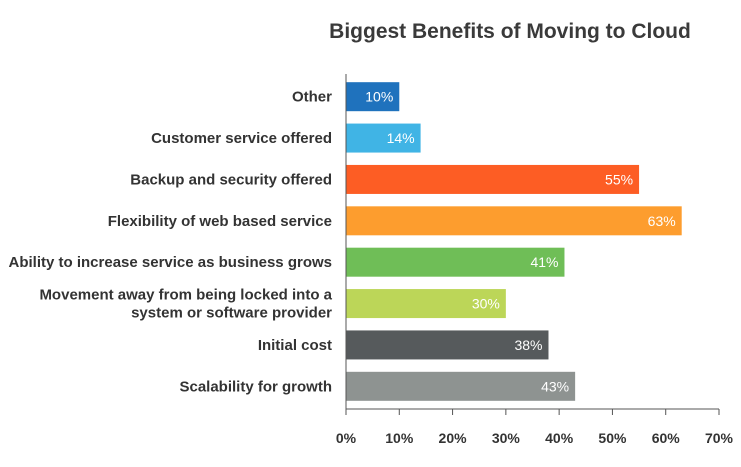 The width and height of the screenshot is (741, 467). What do you see at coordinates (544, 262) in the screenshot?
I see `value-label-4: 41%` at bounding box center [544, 262].